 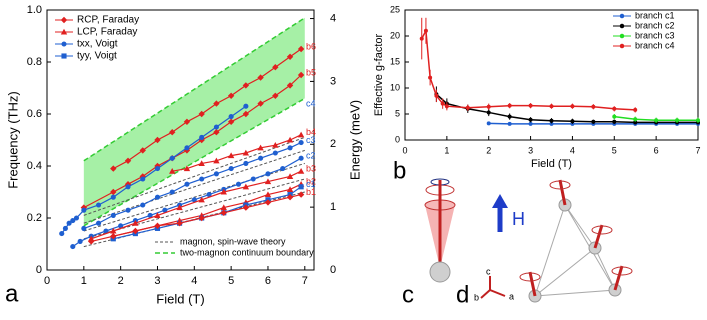 I want to click on x-tick-label: 5, so click(x=231, y=281).